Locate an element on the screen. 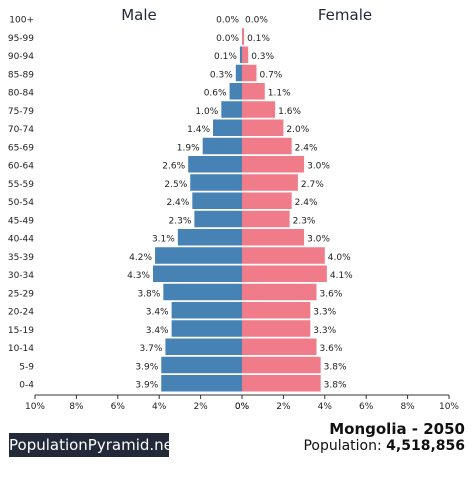  female-value-label: 0.3% is located at coordinates (262, 57).